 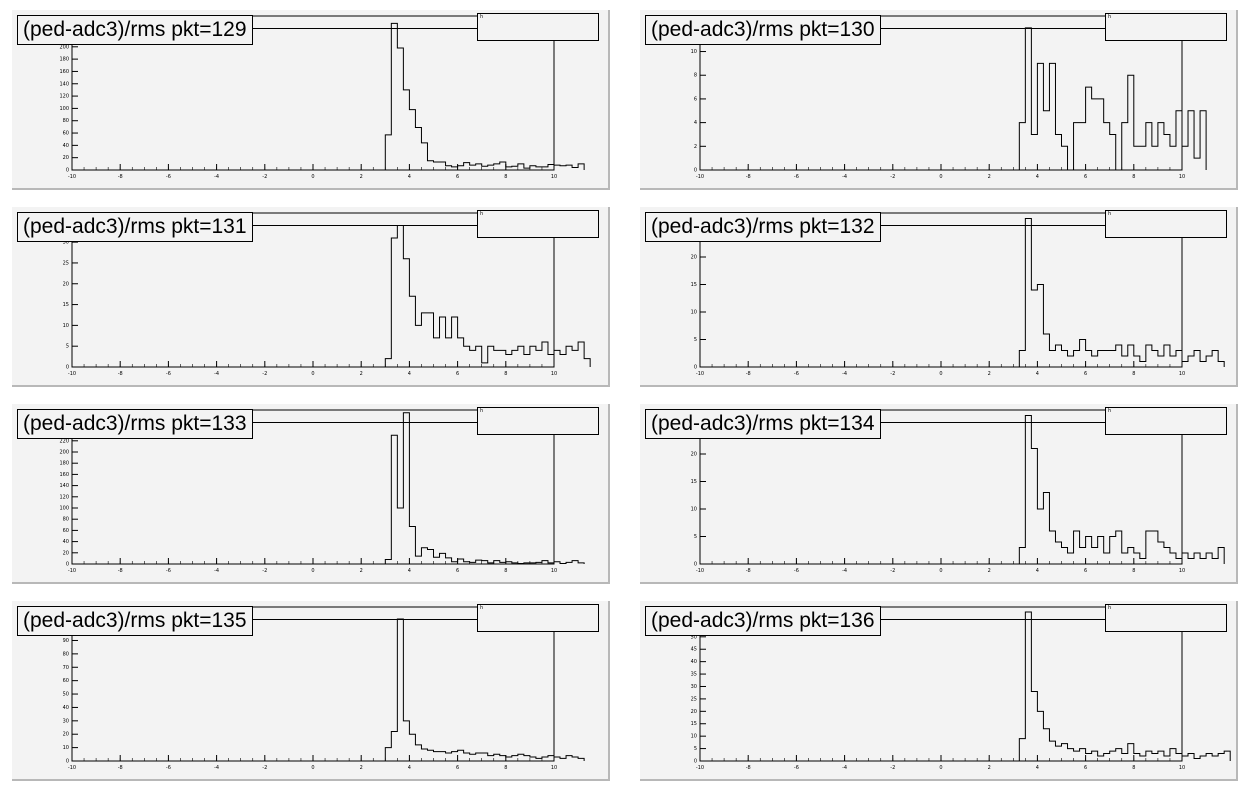 What do you see at coordinates (694, 650) in the screenshot?
I see `y-tick-label: 45` at bounding box center [694, 650].